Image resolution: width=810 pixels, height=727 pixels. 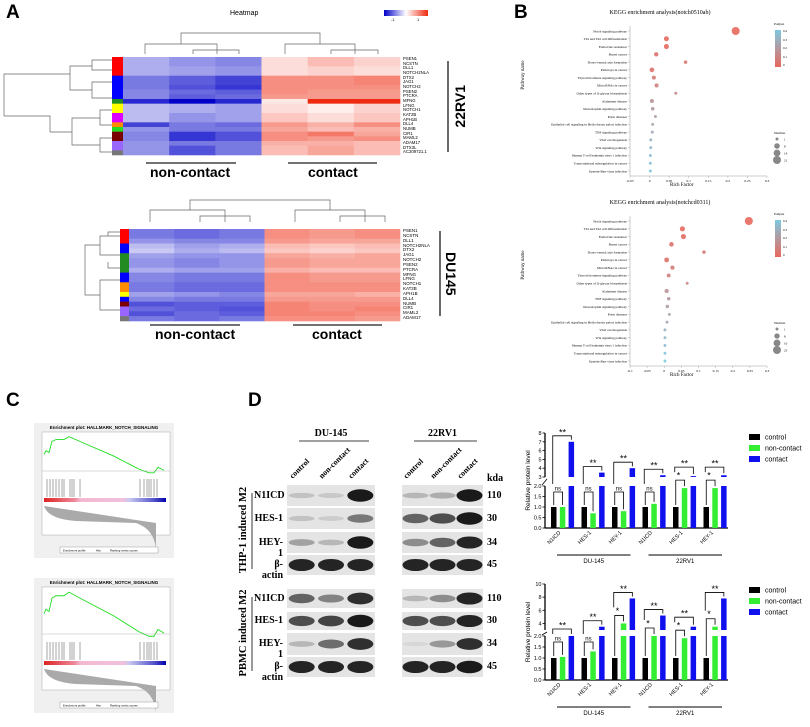 I want to click on number-legend-title: Number, so click(x=780, y=323).